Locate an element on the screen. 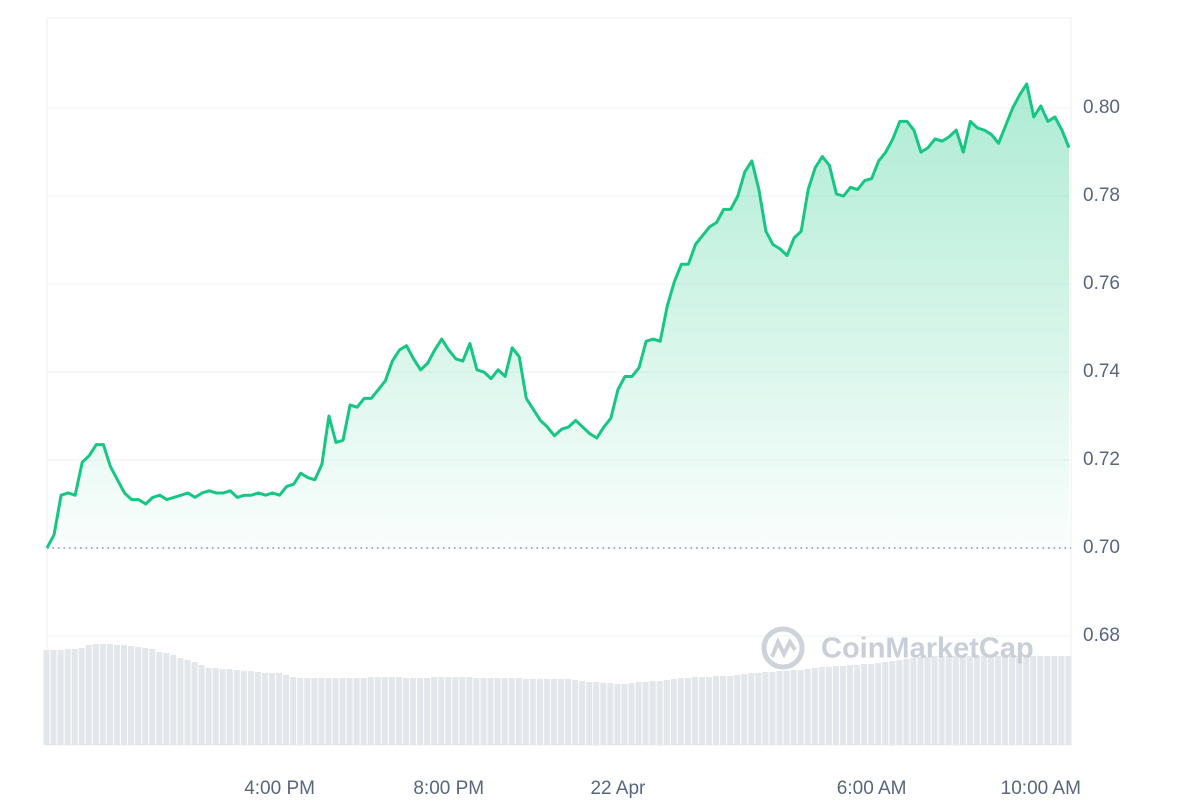 This screenshot has width=1200, height=805. y-tick-label: 0.80 is located at coordinates (1101, 107).